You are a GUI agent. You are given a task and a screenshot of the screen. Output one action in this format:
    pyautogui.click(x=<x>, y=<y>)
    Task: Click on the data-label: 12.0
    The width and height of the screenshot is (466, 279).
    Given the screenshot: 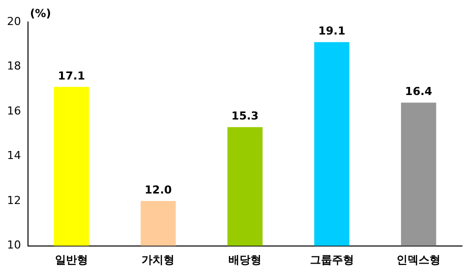 What is the action you would take?
    pyautogui.click(x=158, y=189)
    